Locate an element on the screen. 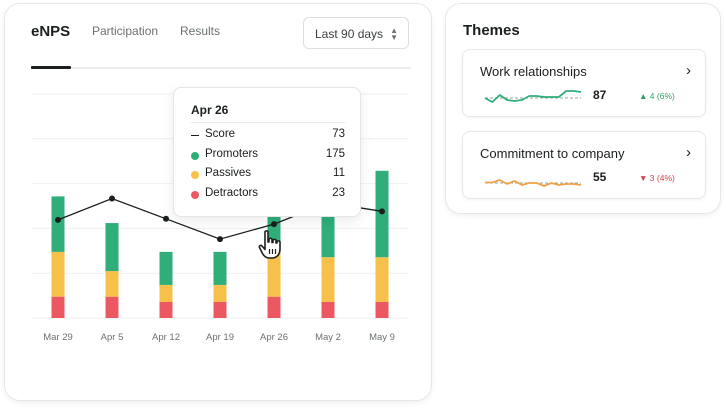 The height and width of the screenshot is (408, 726). updown-chevron-icon: ▲ ▼ is located at coordinates (394, 34).